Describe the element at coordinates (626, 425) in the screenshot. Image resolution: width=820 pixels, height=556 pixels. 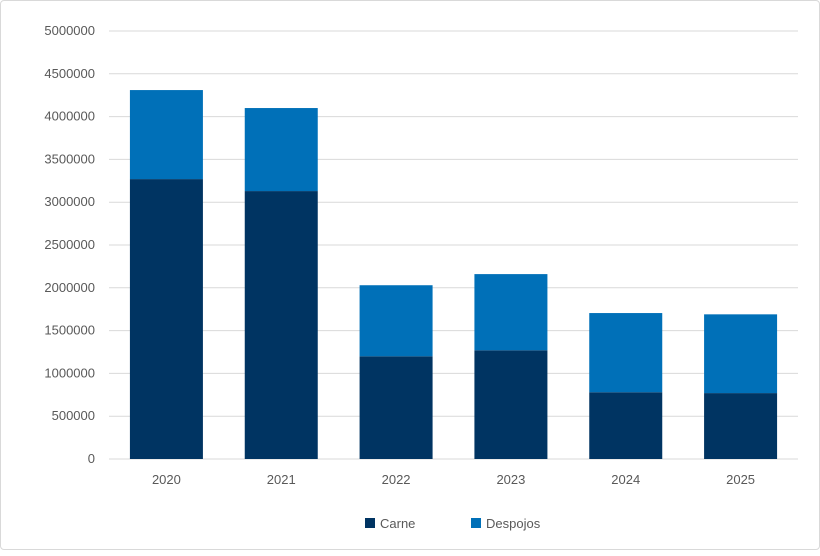
I see `bar-carne-2024` at that location.